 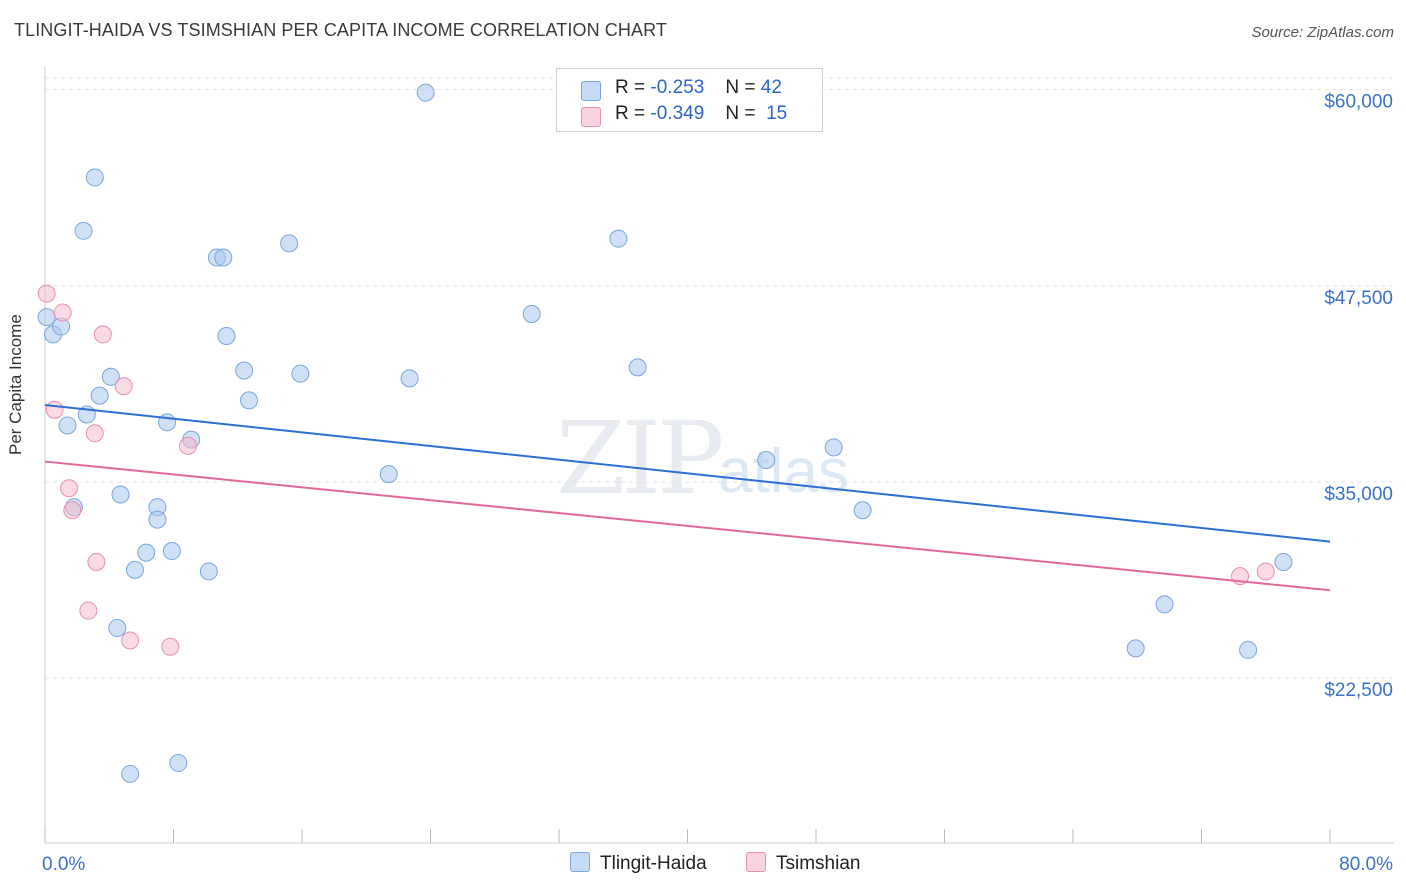 I want to click on legend-r-value: -0.349, so click(x=677, y=113).